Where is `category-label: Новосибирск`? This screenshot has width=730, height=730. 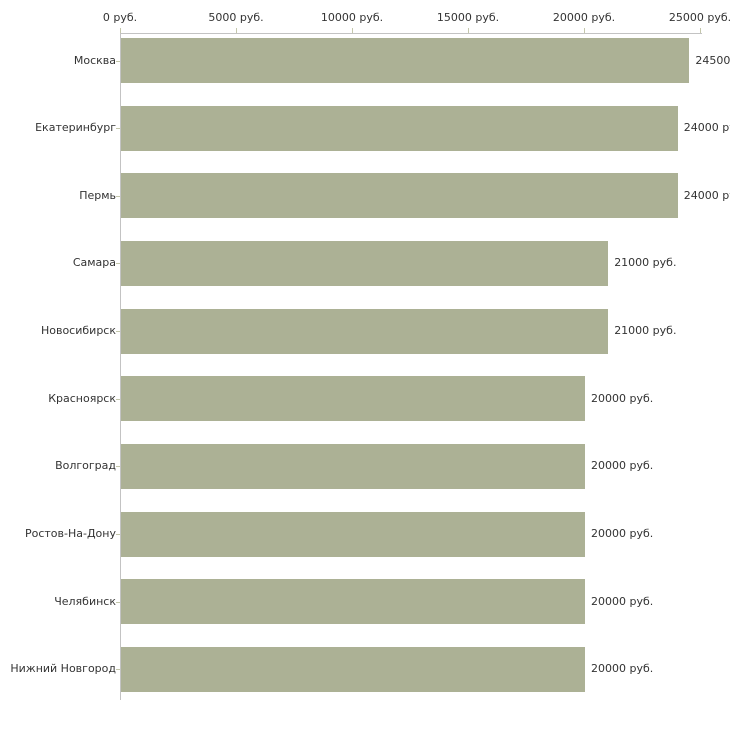
category-label: Новосибирск is located at coordinates (78, 331).